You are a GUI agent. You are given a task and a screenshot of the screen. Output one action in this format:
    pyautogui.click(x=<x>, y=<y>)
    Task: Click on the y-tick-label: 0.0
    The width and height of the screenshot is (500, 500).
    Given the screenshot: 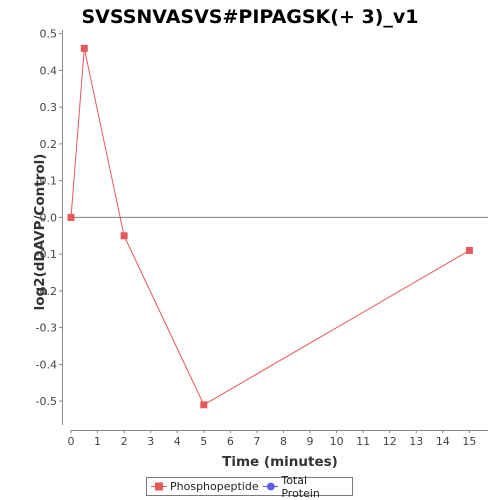 What is the action you would take?
    pyautogui.click(x=49, y=217)
    